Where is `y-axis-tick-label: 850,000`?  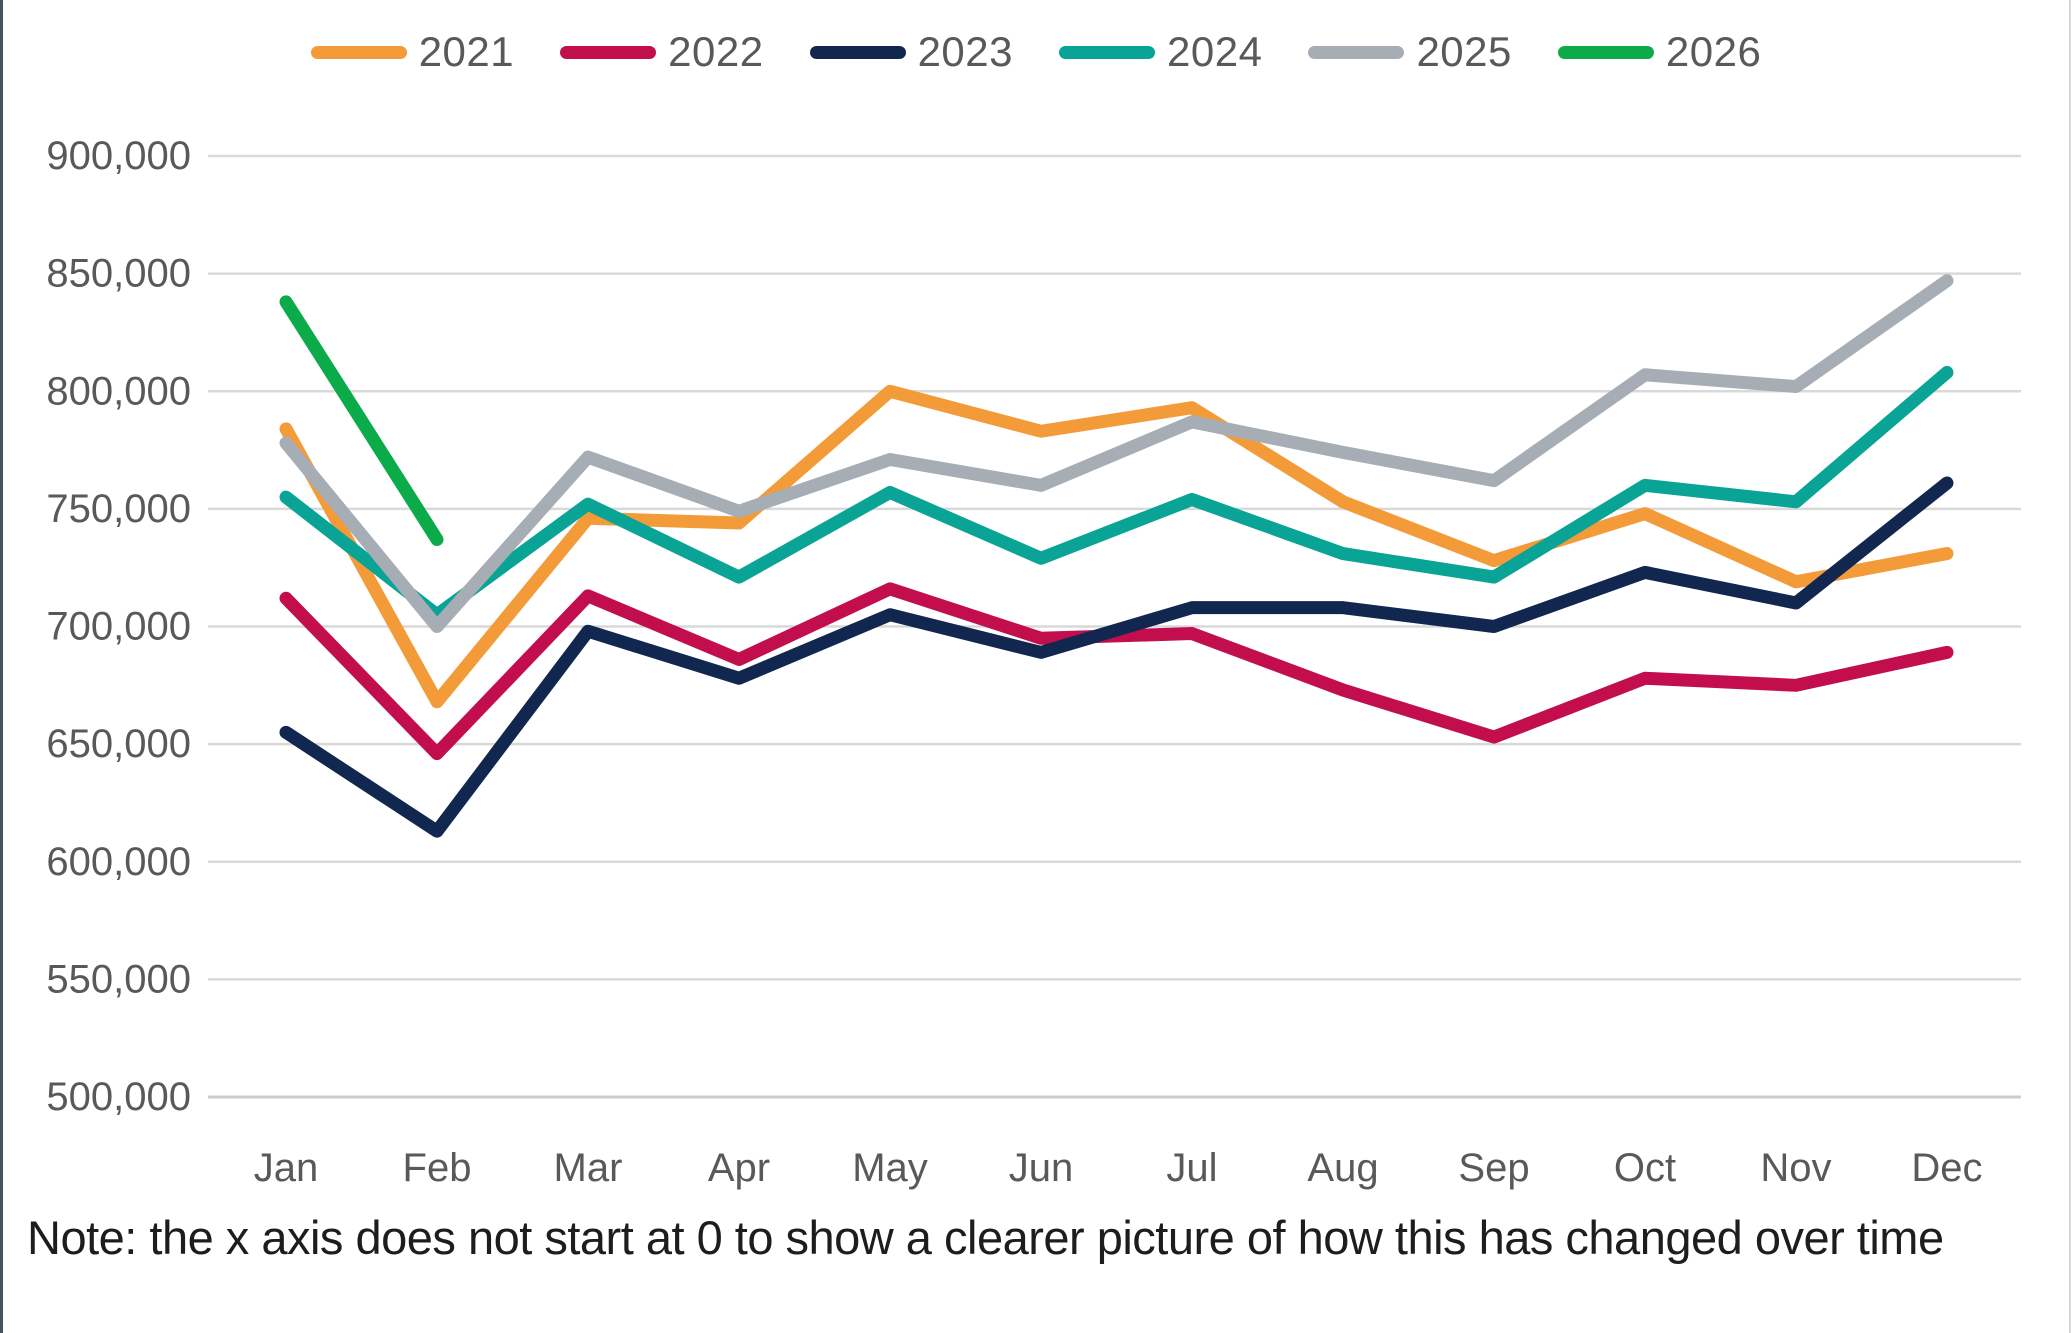
y-axis-tick-label: 850,000 is located at coordinates (118, 274).